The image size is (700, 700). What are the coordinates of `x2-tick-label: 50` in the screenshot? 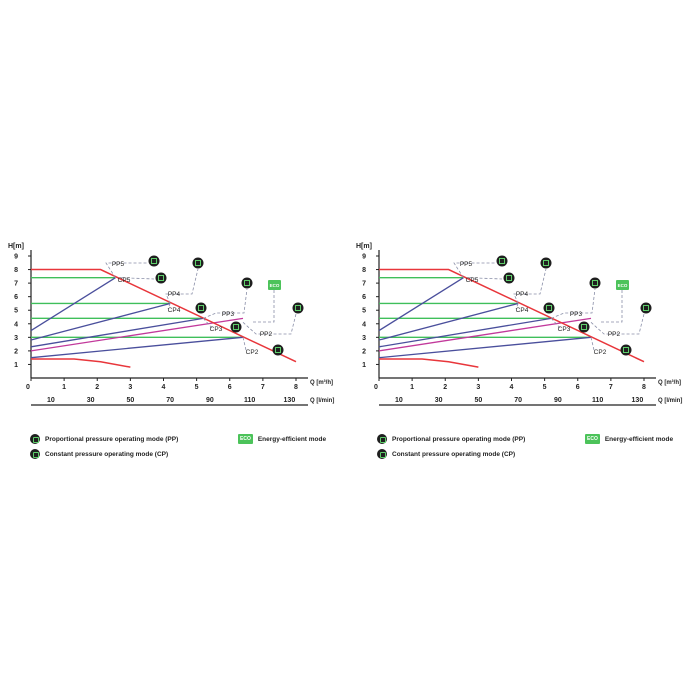 It's located at (478, 400).